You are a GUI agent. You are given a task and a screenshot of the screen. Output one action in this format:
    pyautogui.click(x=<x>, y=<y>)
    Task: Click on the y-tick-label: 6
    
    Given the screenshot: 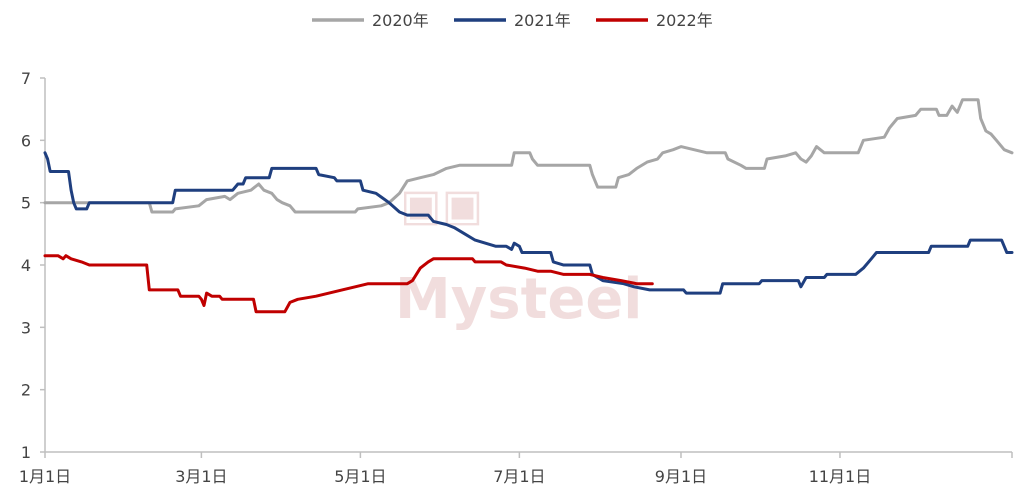 What is the action you would take?
    pyautogui.click(x=26, y=140)
    